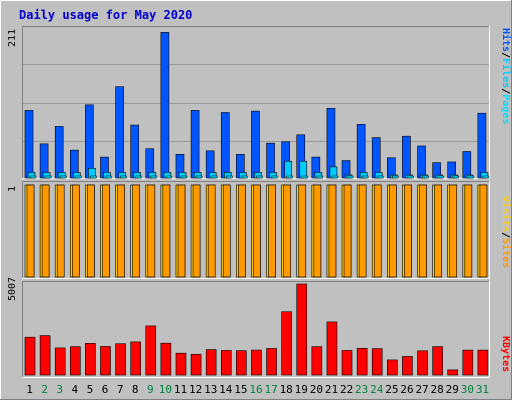  Describe the element at coordinates (452, 389) in the screenshot. I see `day-label: 29` at that location.